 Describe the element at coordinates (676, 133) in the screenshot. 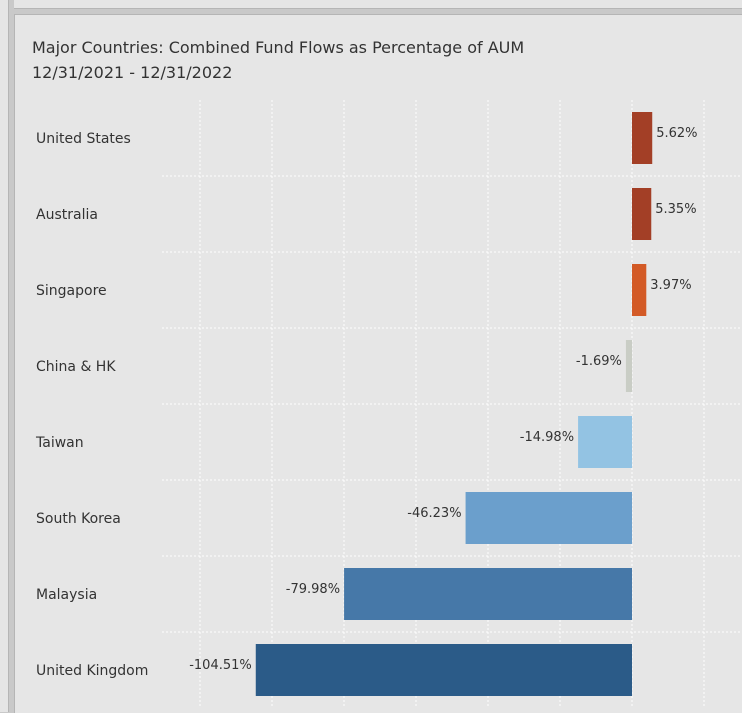

I see `data-label: 5.62%` at that location.